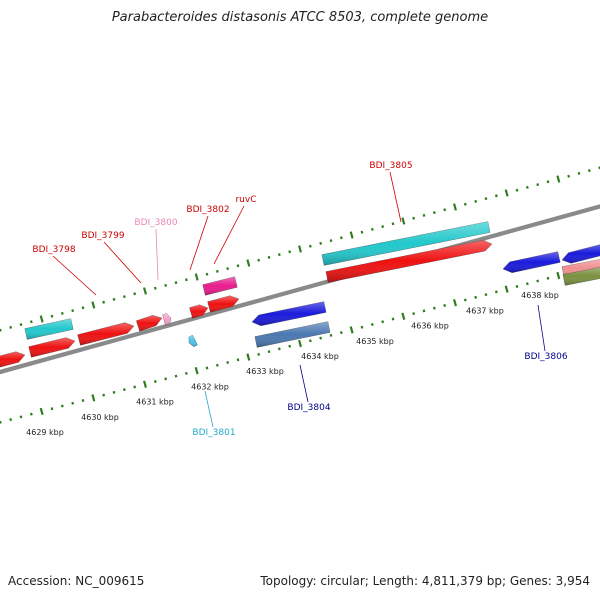  Describe the element at coordinates (155, 223) in the screenshot. I see `gene-label-bdi_3800: BDI_3800` at that location.